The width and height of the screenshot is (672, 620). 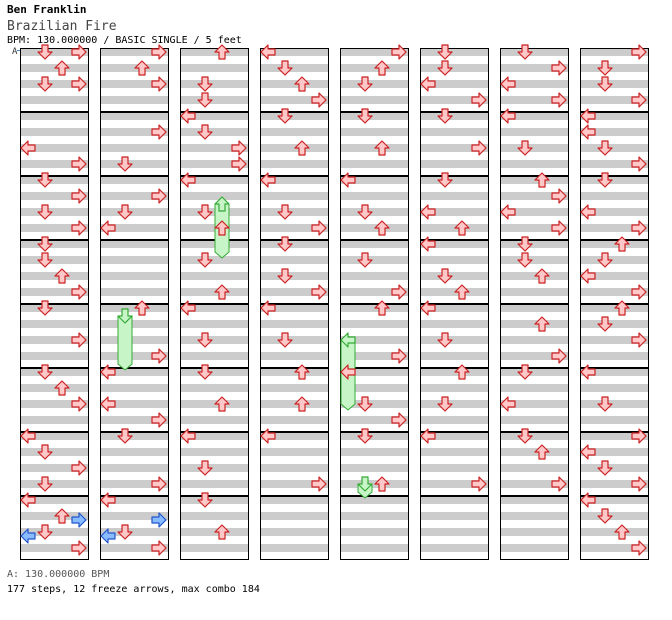 I want to click on artist-name: Ben Franklin, so click(x=47, y=9).